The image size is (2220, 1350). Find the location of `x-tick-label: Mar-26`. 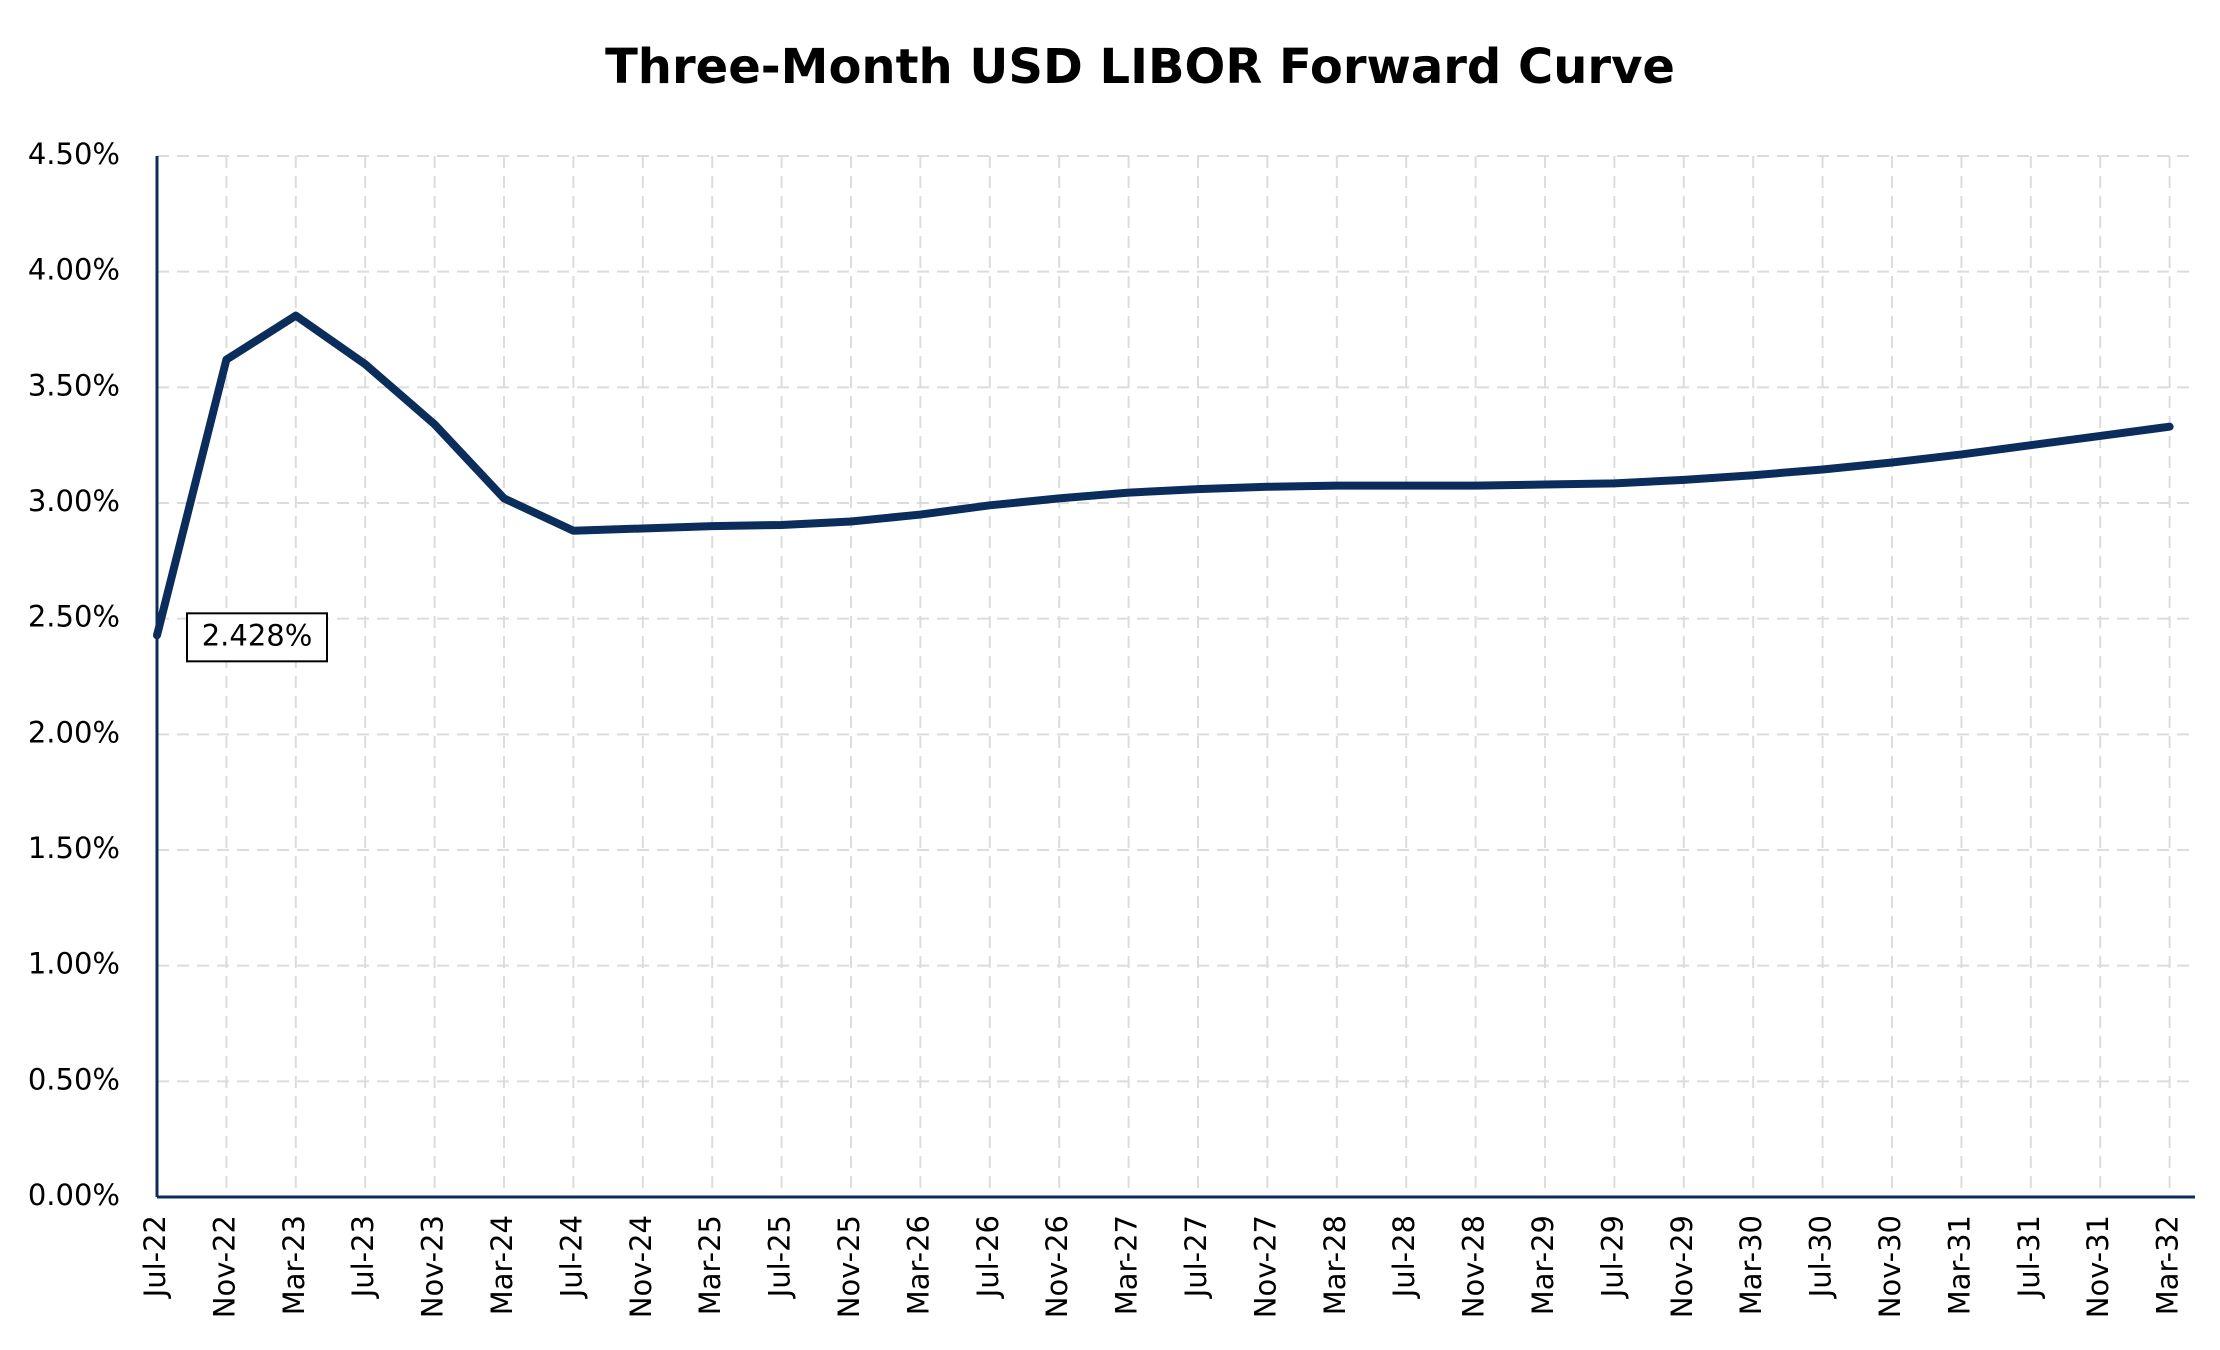

x-tick-label: Mar-26 is located at coordinates (918, 1265).